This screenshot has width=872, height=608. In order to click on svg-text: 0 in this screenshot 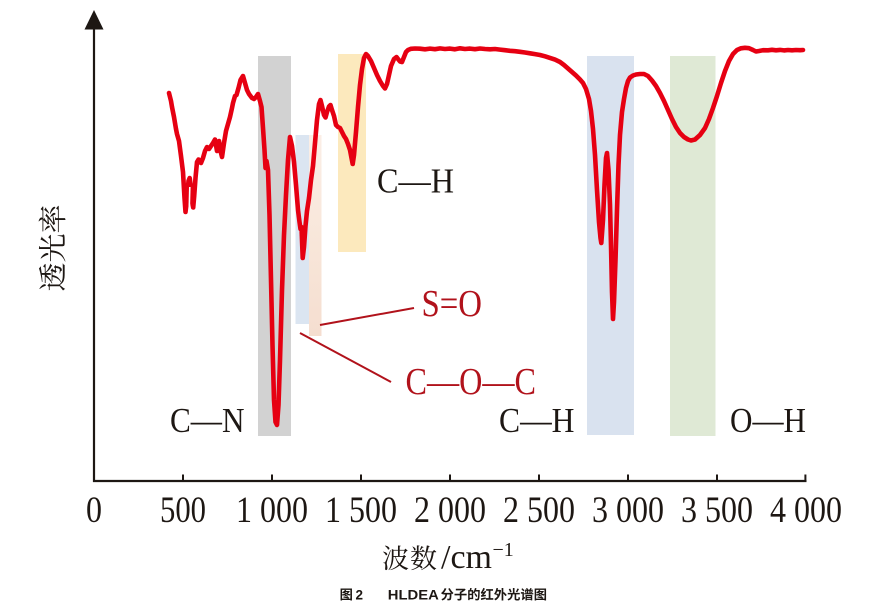, I will do `click(94, 510)`.